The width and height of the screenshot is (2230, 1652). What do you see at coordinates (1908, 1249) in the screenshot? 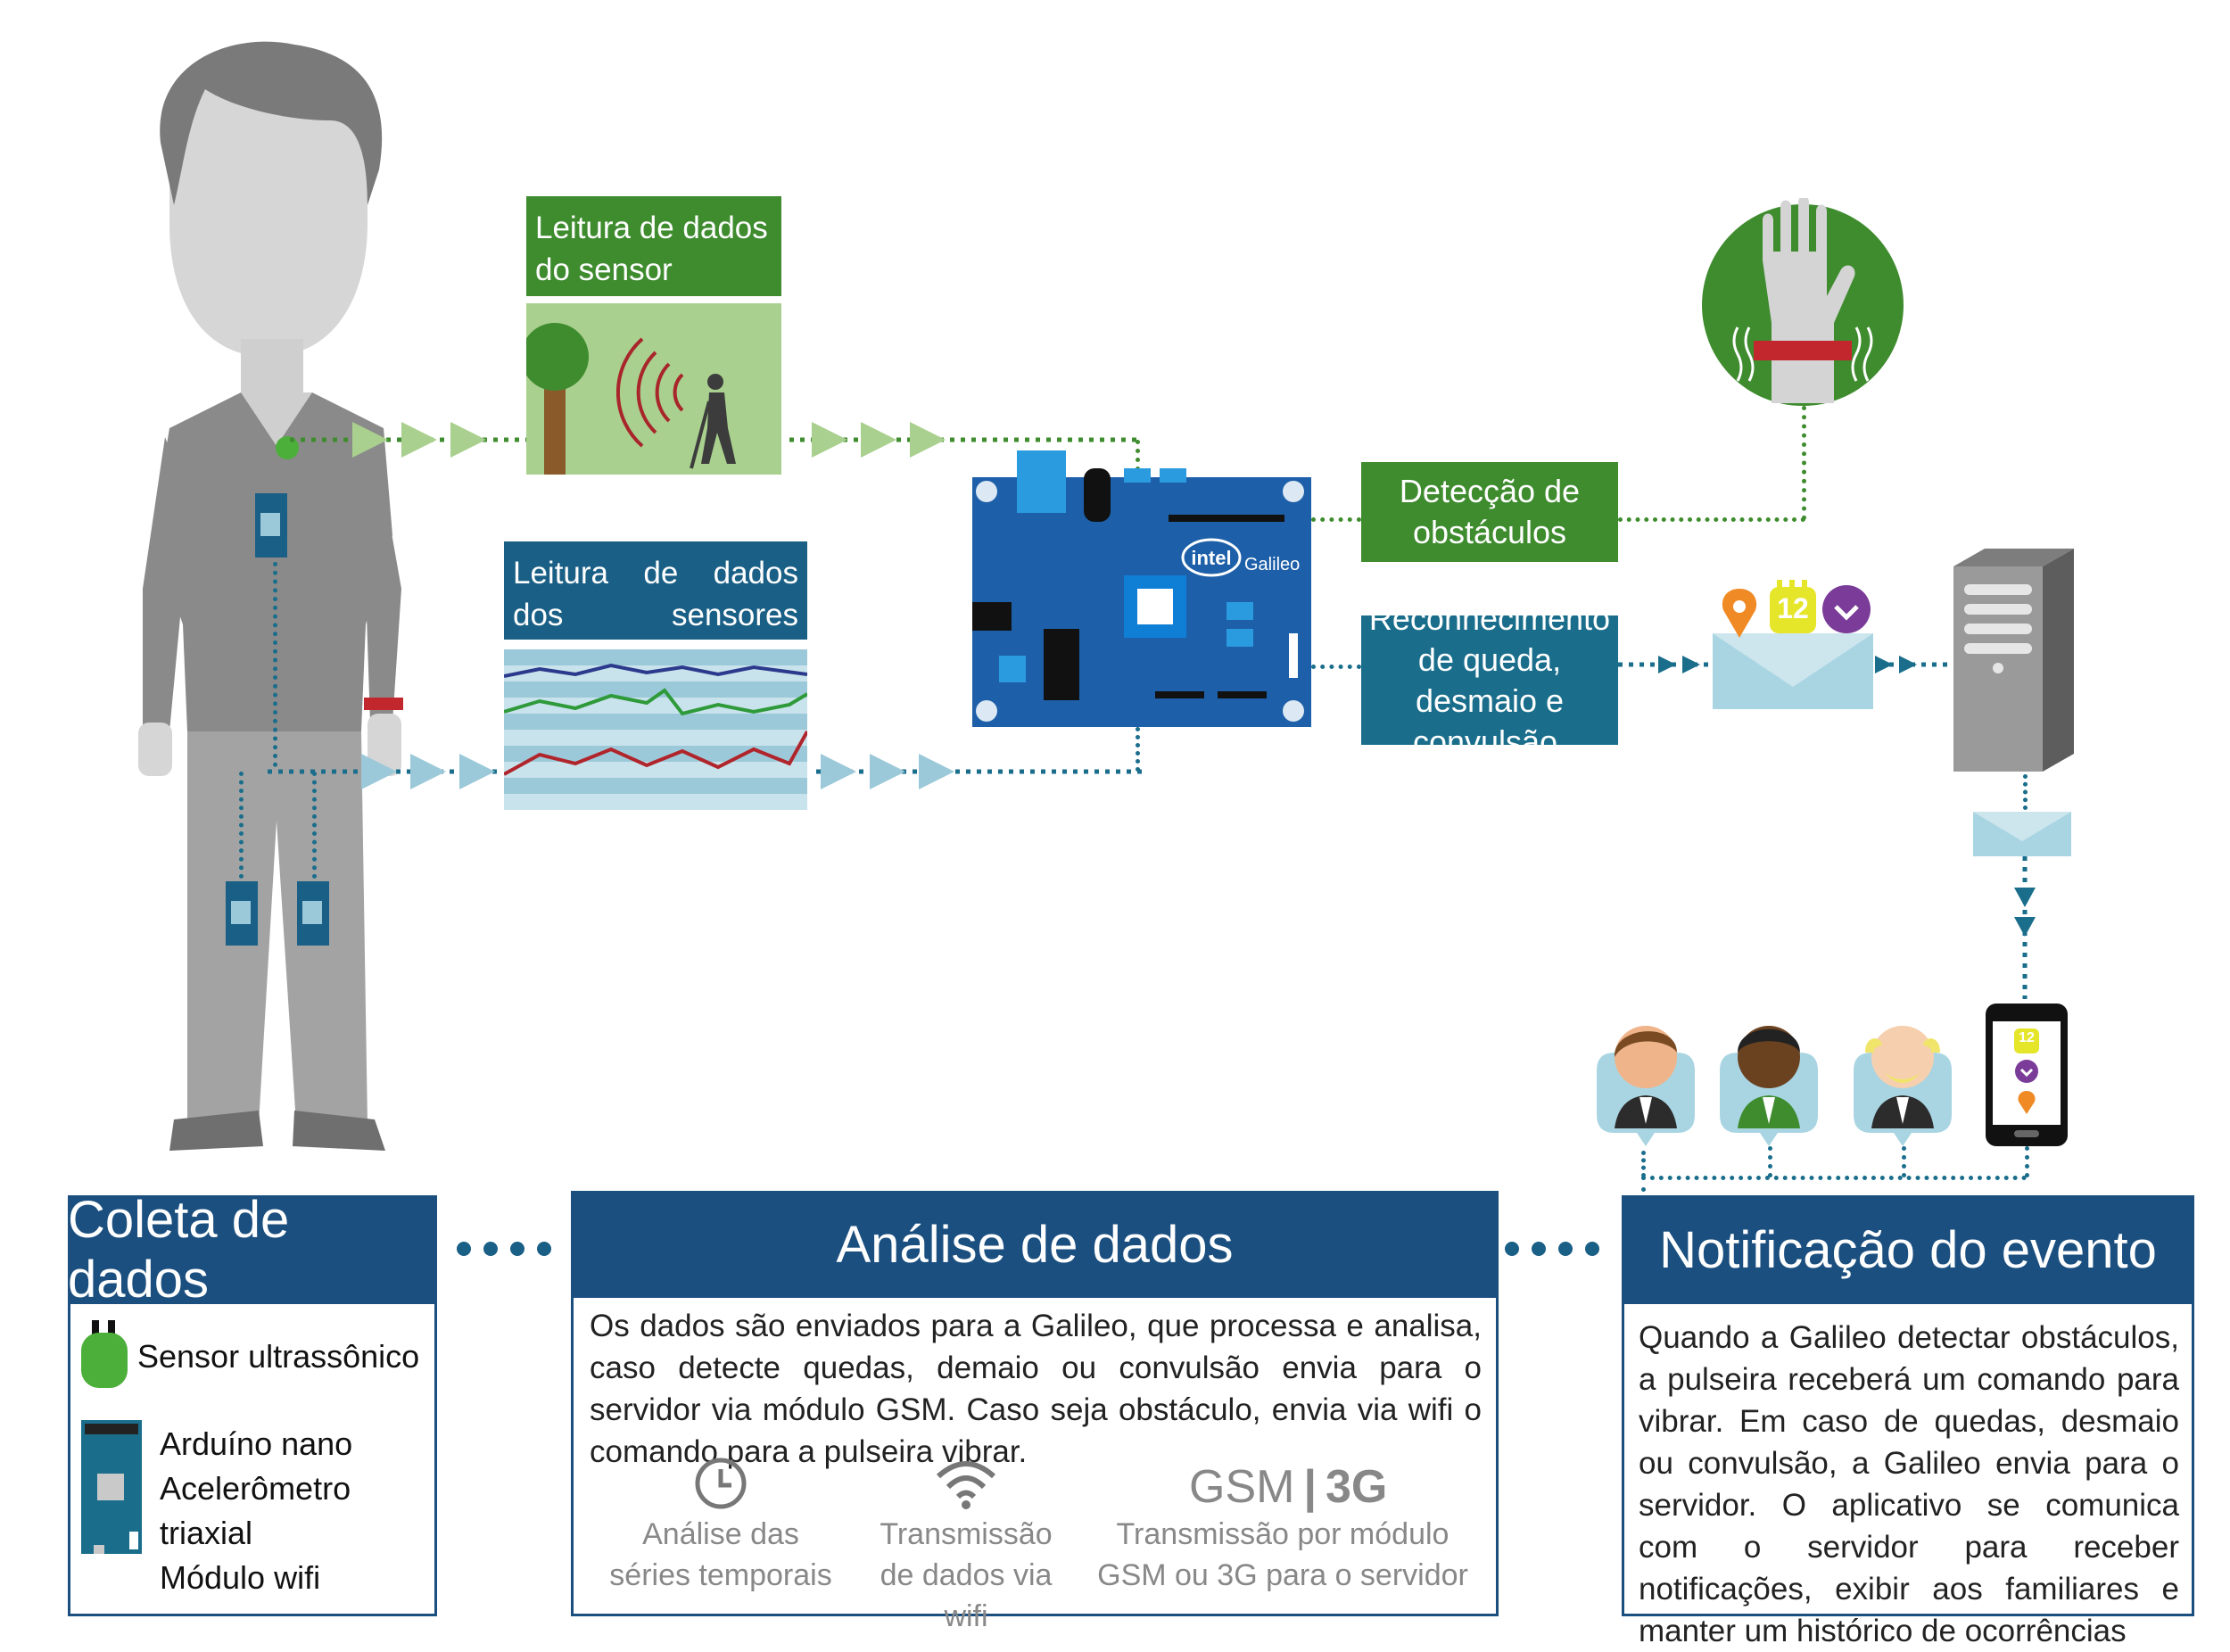
I see `notificacao-title: Notificação do evento` at bounding box center [1908, 1249].